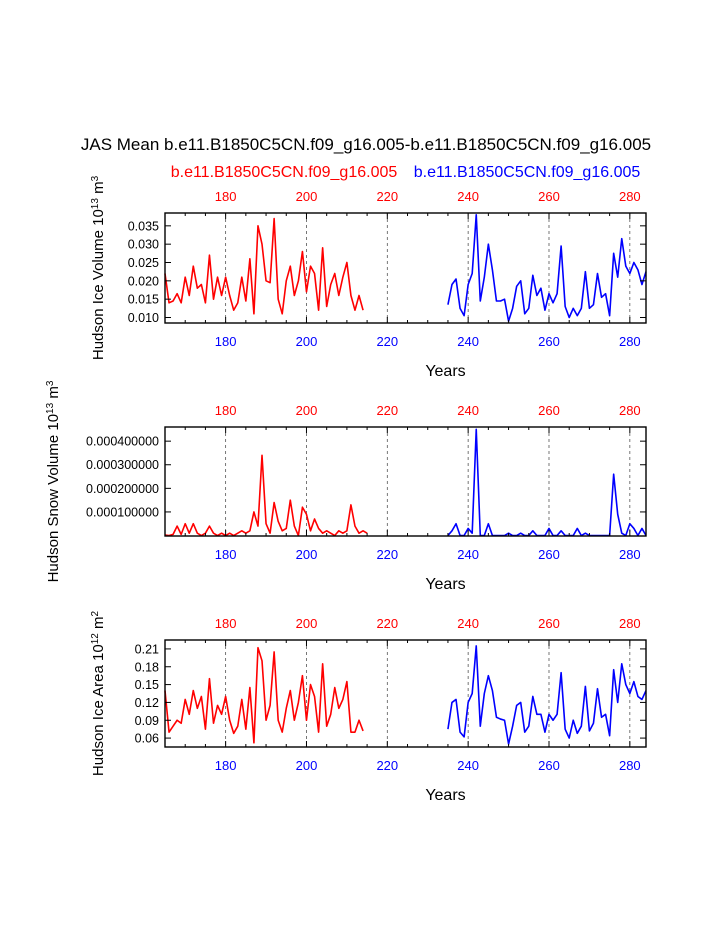  What do you see at coordinates (143, 300) in the screenshot?
I see `y-tick-label: 0.015` at bounding box center [143, 300].